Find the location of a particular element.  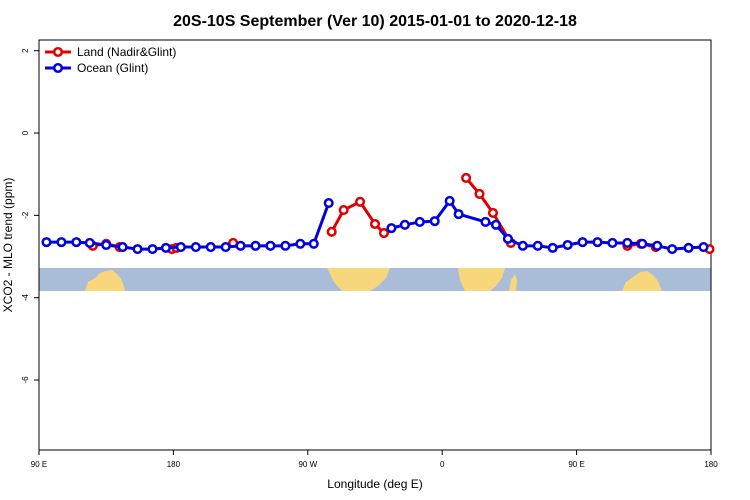

x-axis-label: Longitude (deg E) is located at coordinates (374, 484).